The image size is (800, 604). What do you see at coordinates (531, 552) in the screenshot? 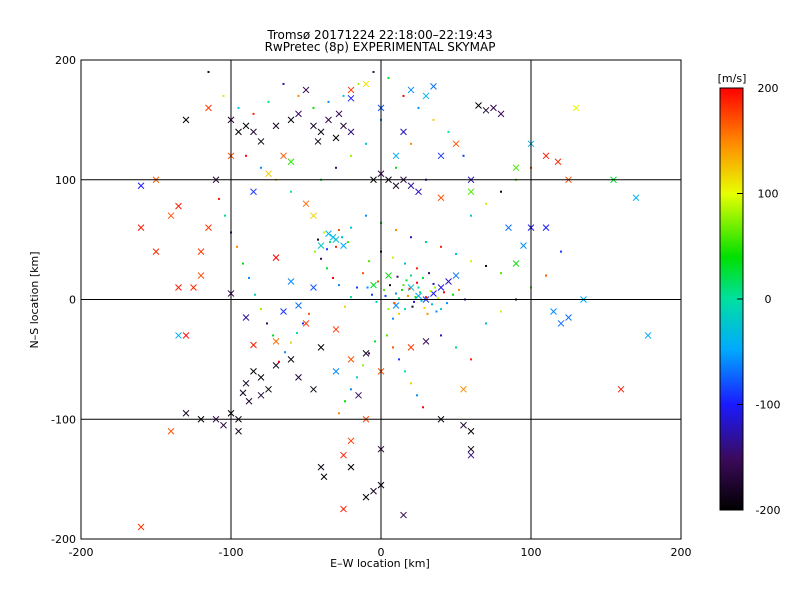
I see `x-tick-label: 100` at bounding box center [531, 552].